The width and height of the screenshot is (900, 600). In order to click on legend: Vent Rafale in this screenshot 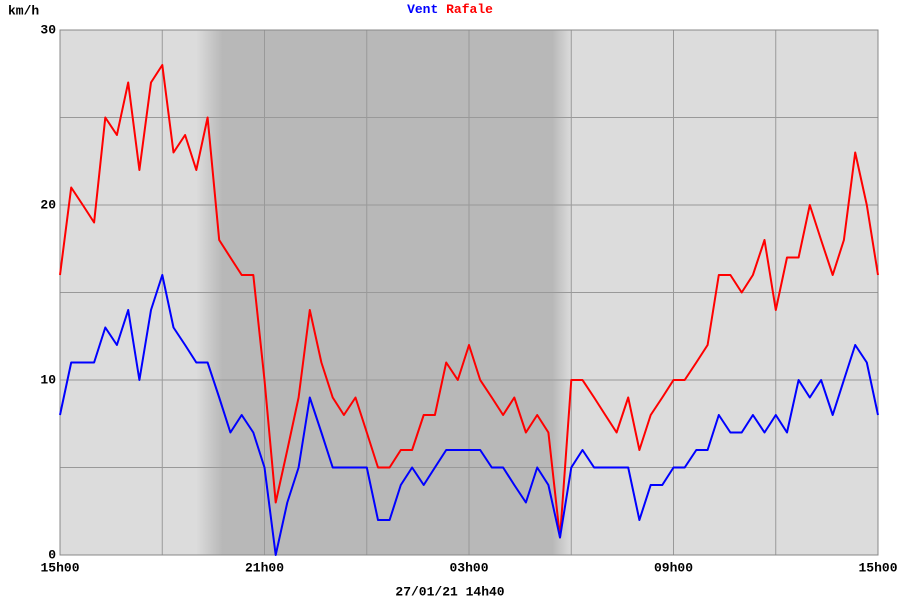, I will do `click(450, 9)`.